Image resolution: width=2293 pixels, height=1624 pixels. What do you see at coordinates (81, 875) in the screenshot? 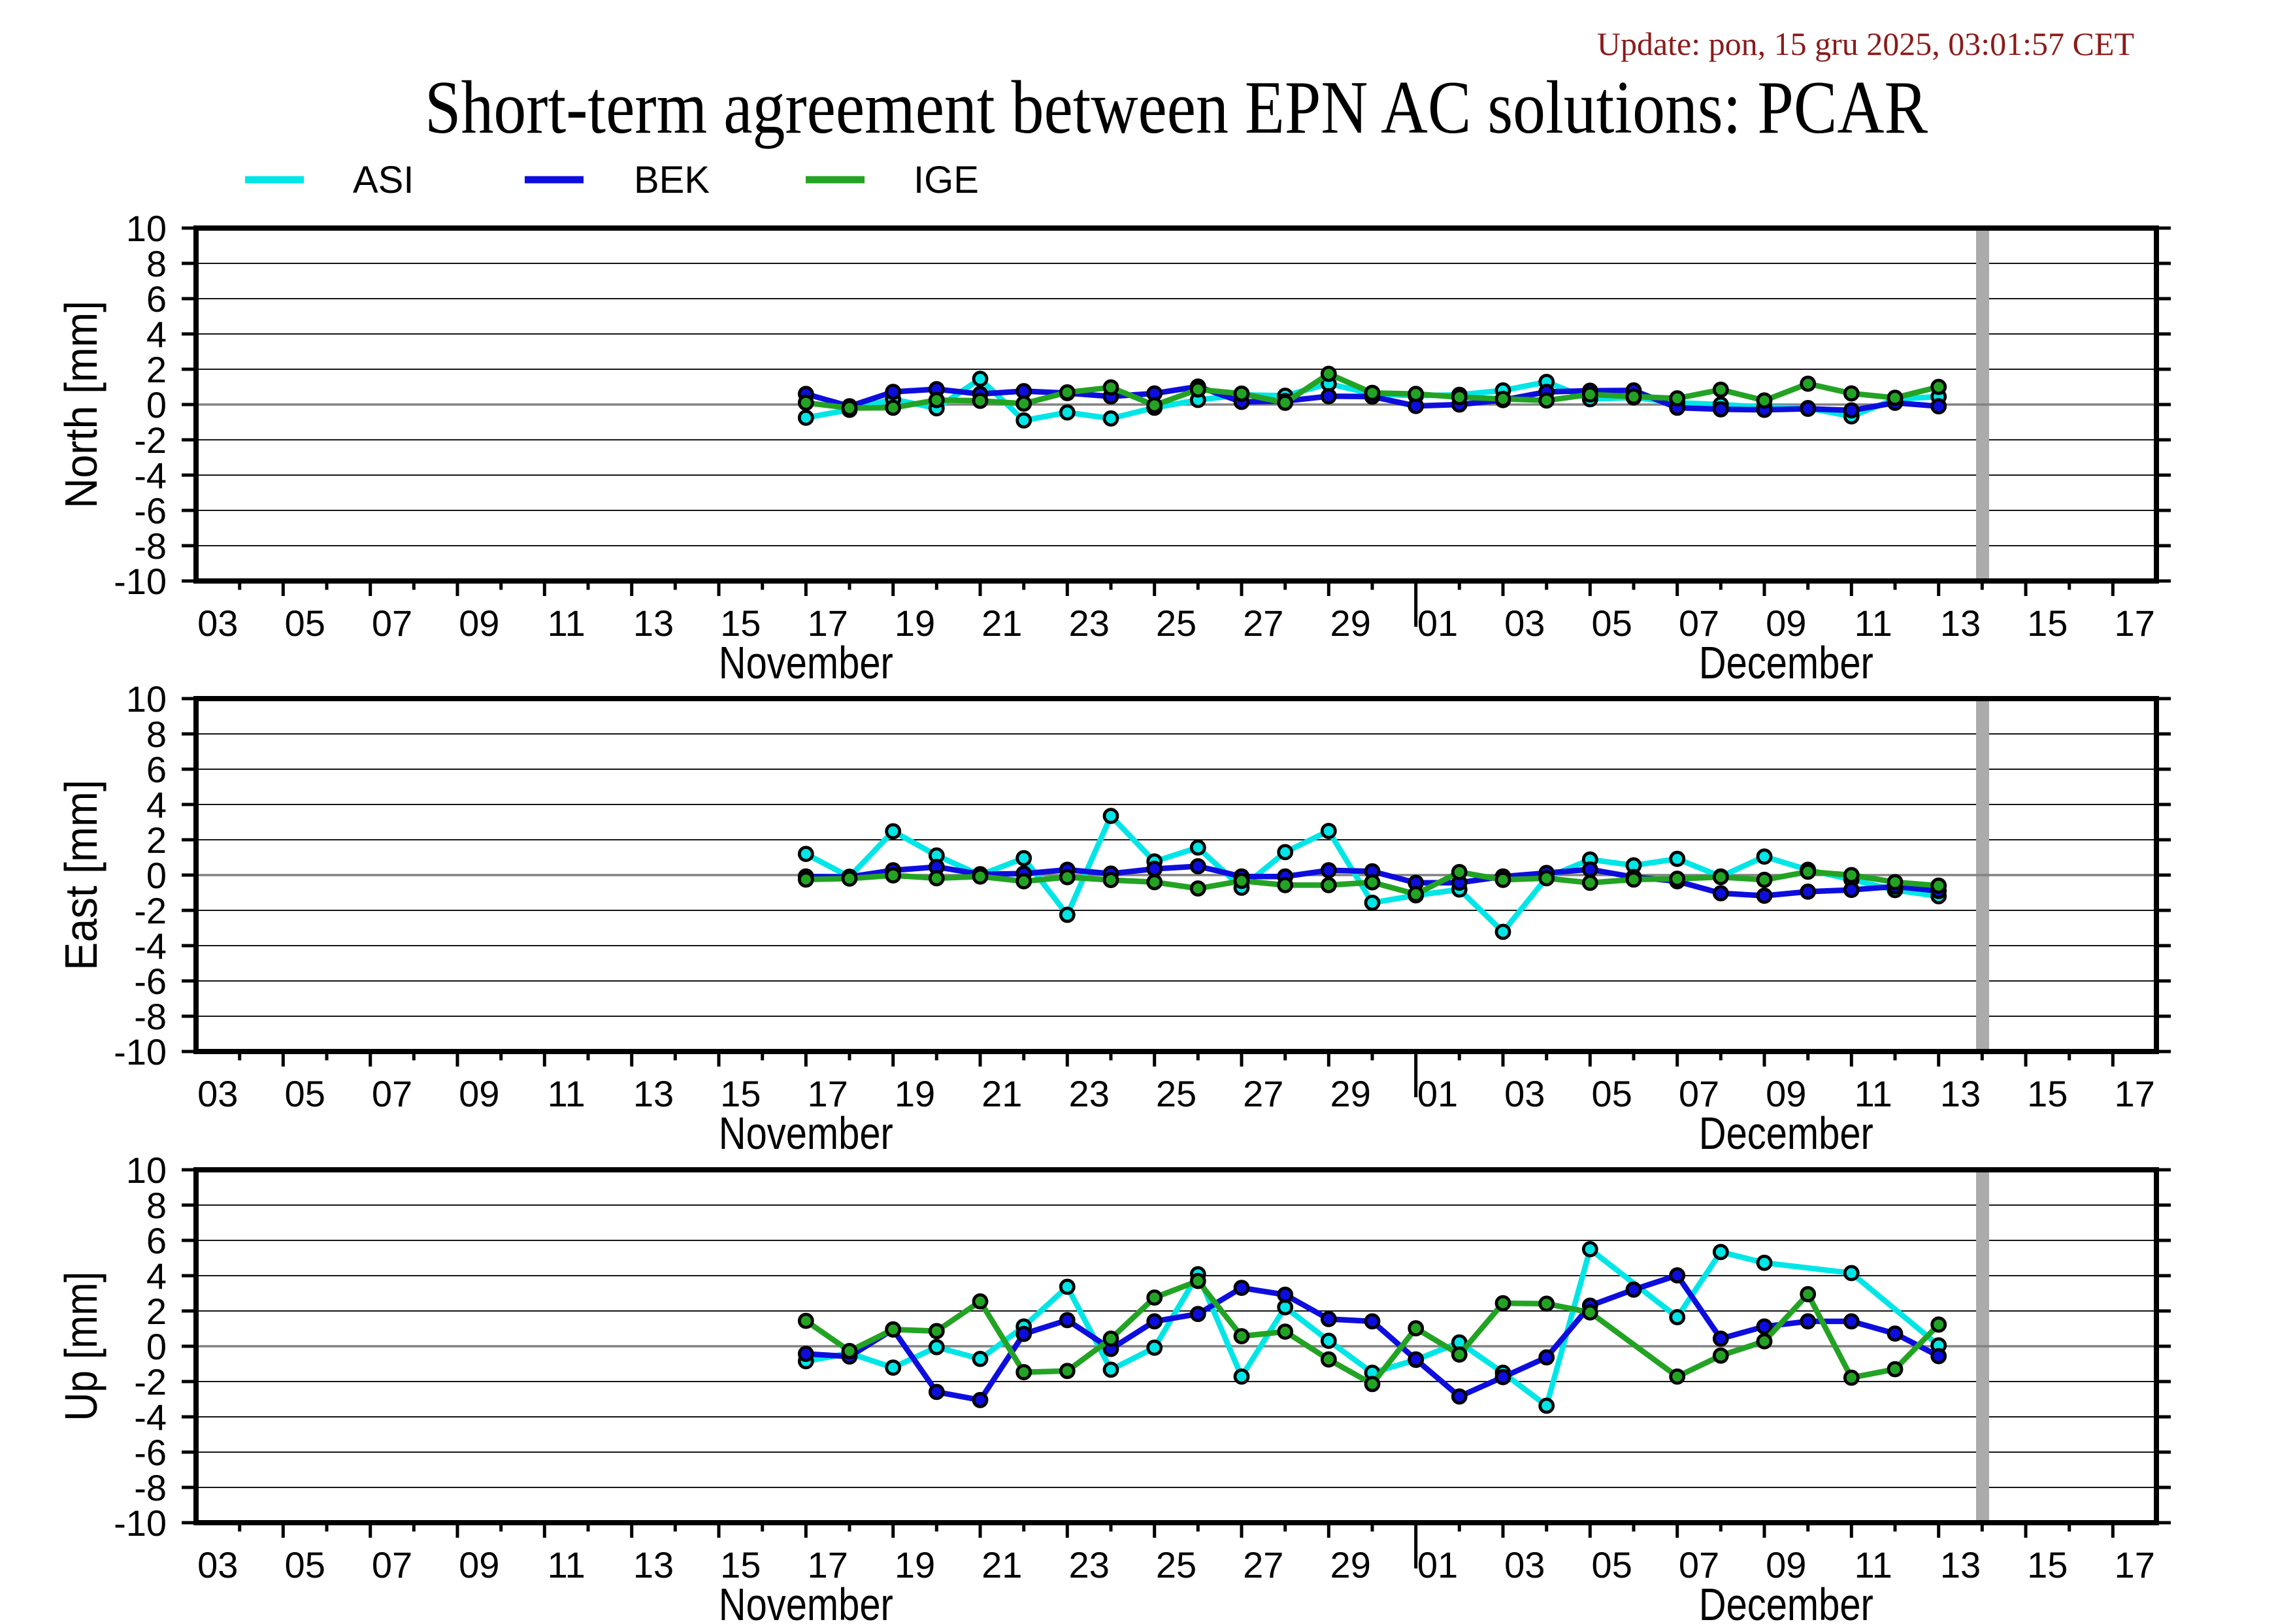
I see `svg-text: East [mm]` at bounding box center [81, 875].